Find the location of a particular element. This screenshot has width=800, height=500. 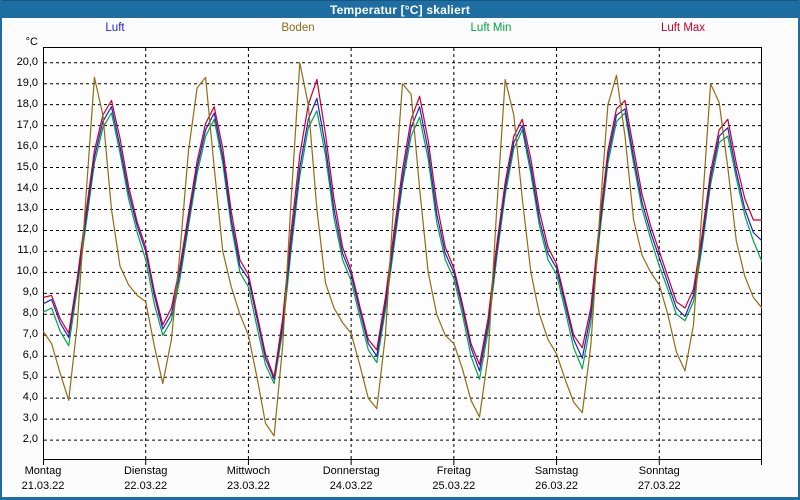

window-title: Temperatur [°C] skaliert is located at coordinates (400, 9).